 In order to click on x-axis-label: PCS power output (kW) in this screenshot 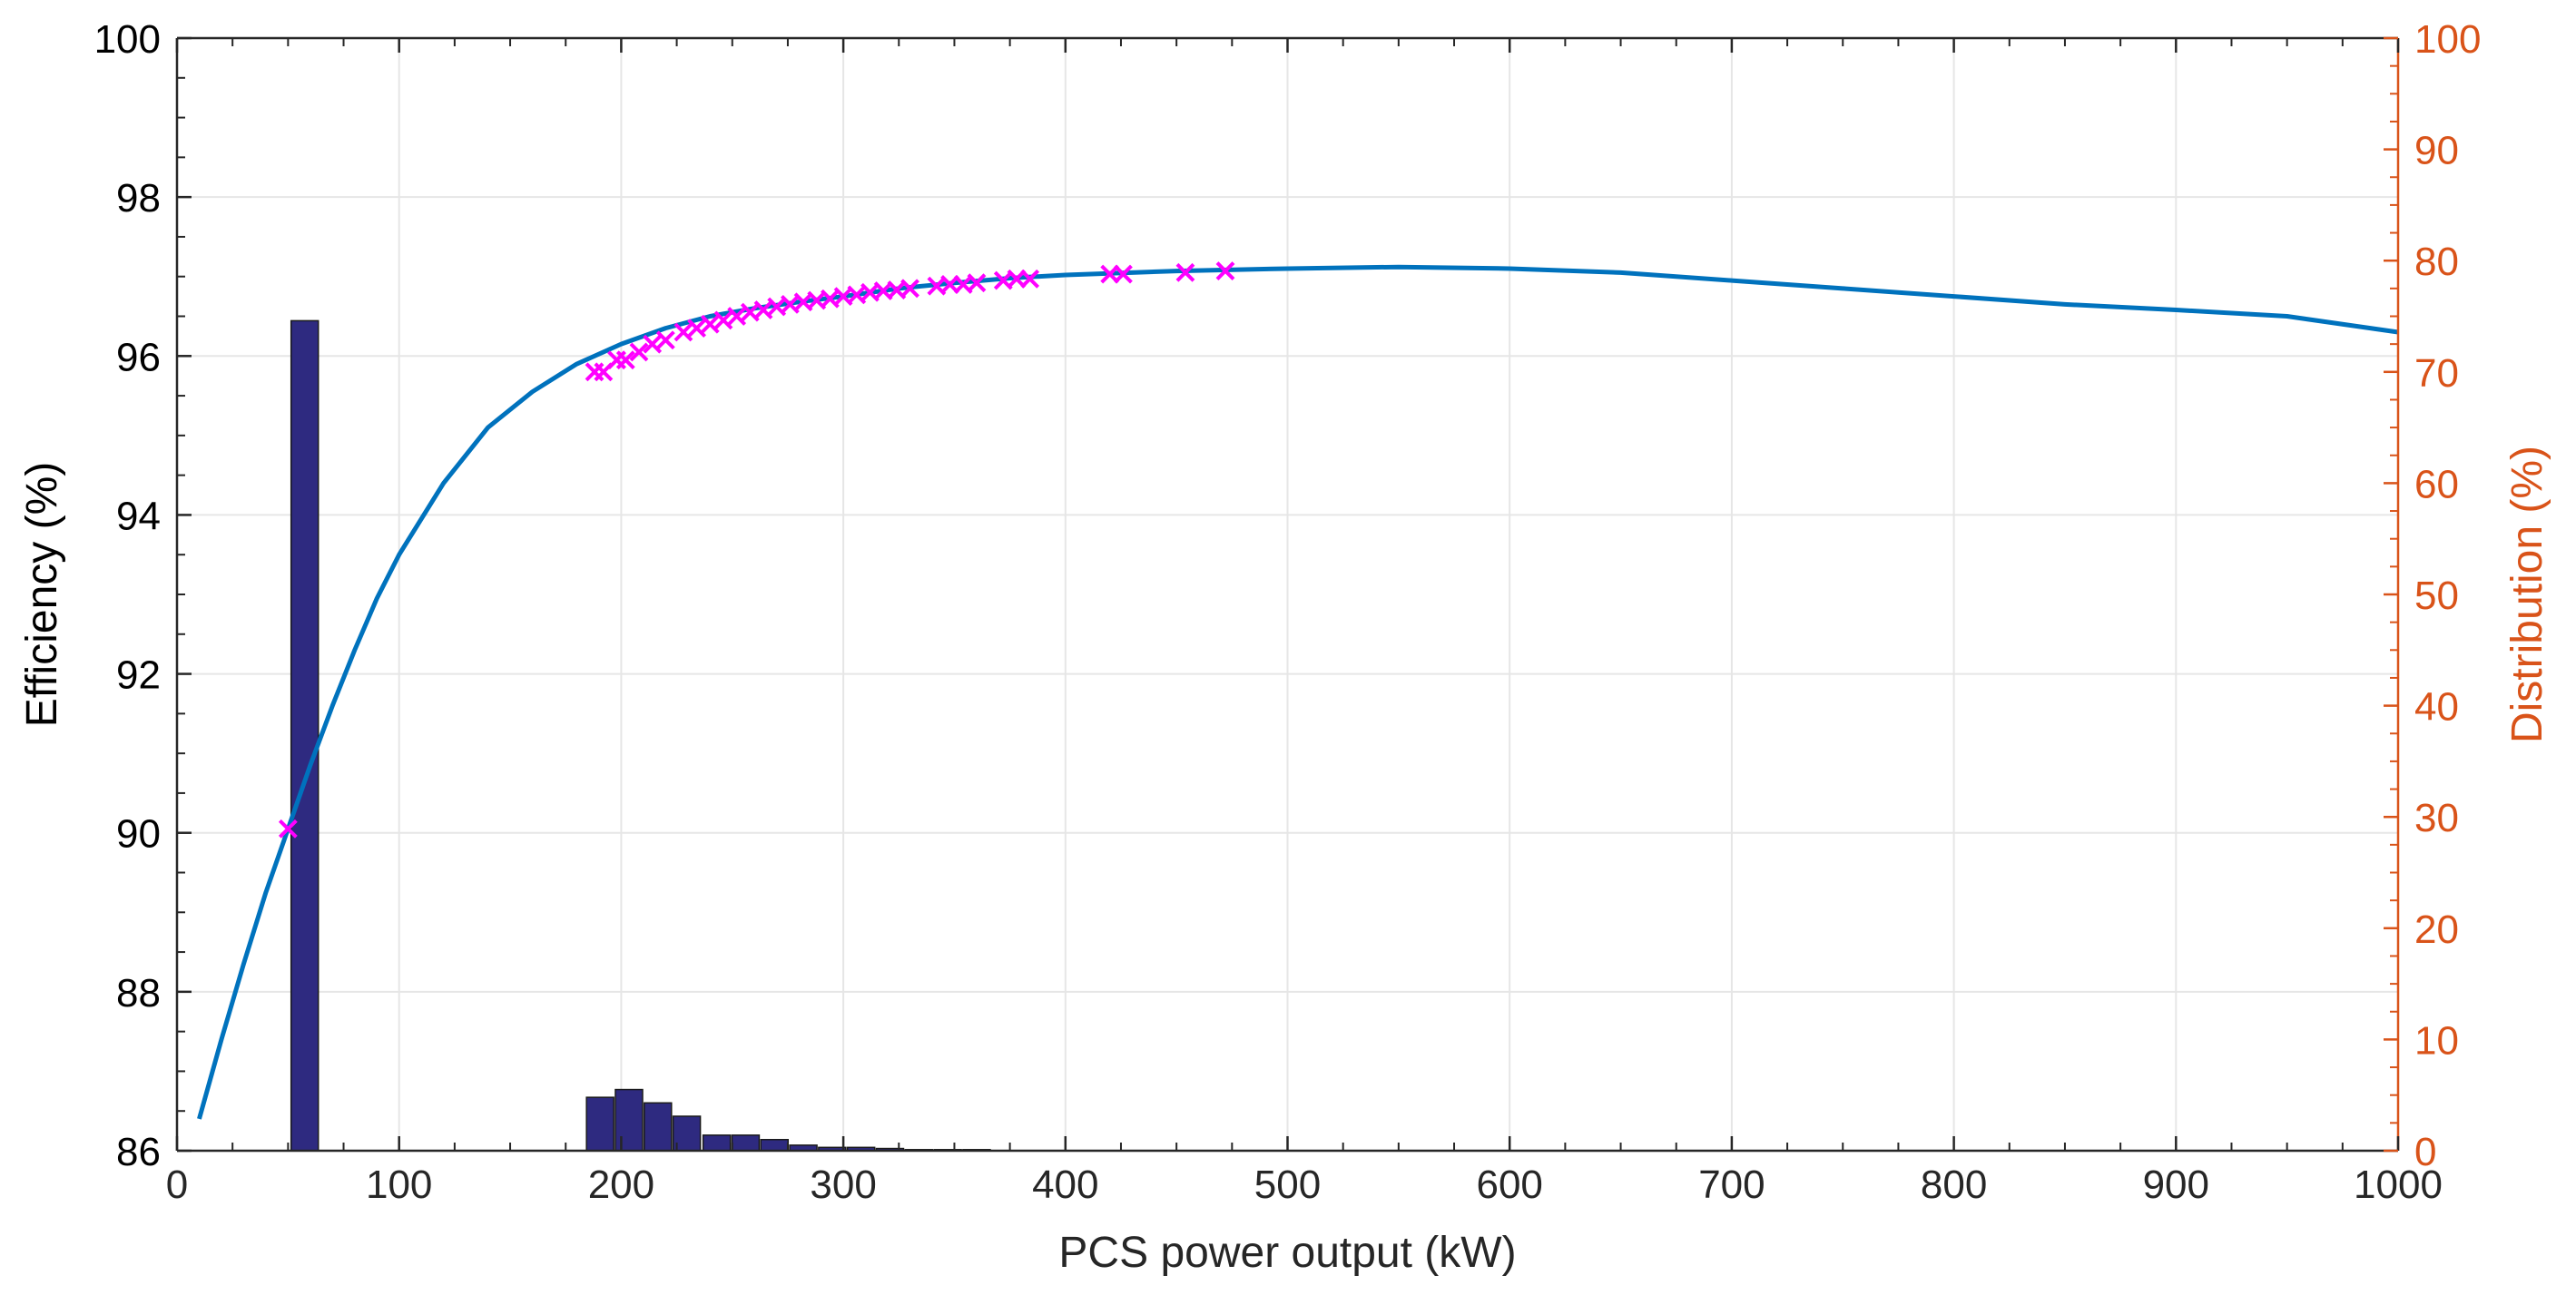, I will do `click(1287, 1253)`.